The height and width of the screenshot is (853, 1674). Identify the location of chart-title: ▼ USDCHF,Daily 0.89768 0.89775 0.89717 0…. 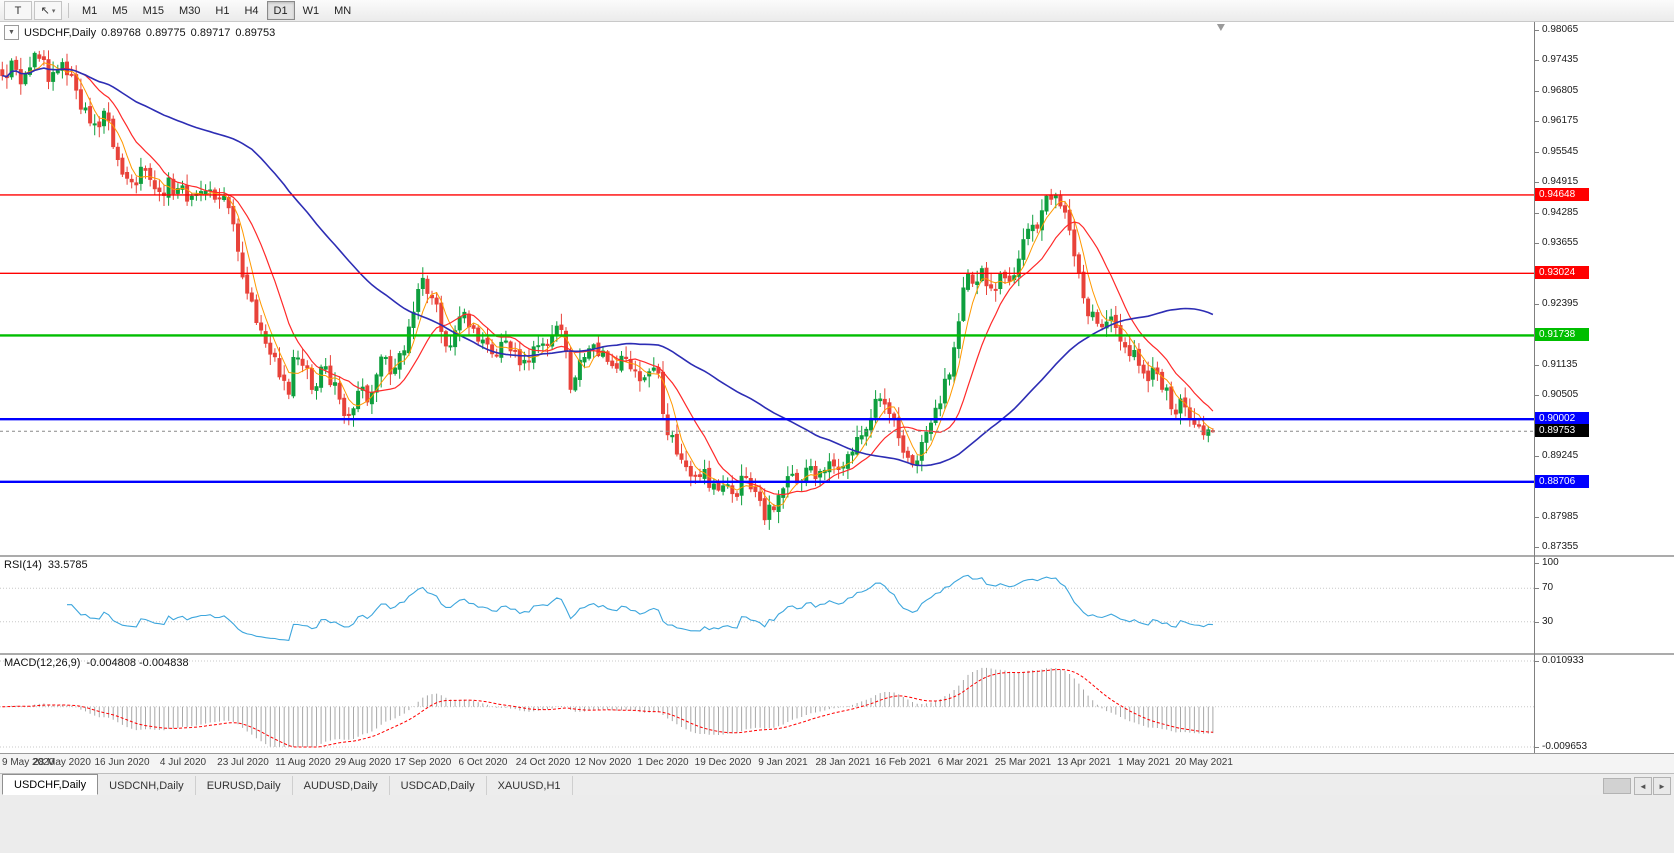
(139, 32).